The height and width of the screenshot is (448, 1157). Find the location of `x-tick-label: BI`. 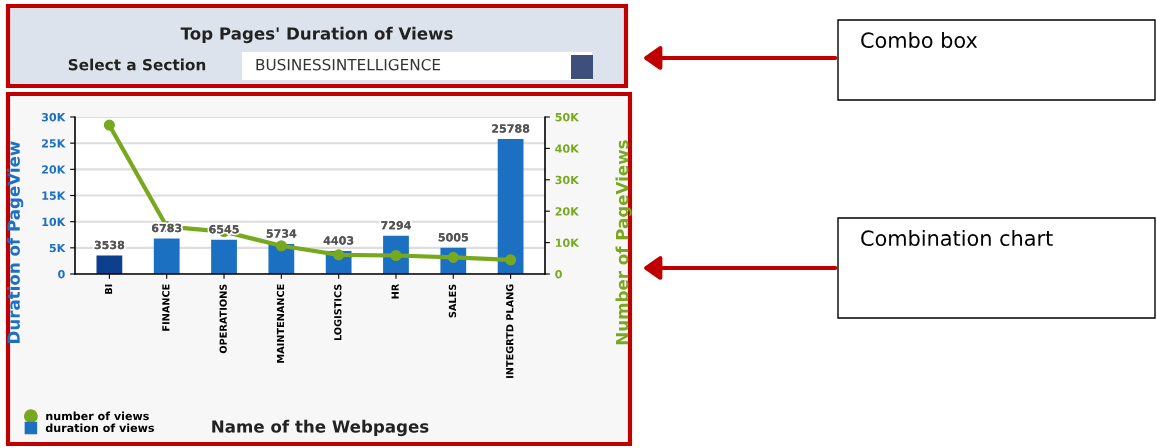

x-tick-label: BI is located at coordinates (108, 289).